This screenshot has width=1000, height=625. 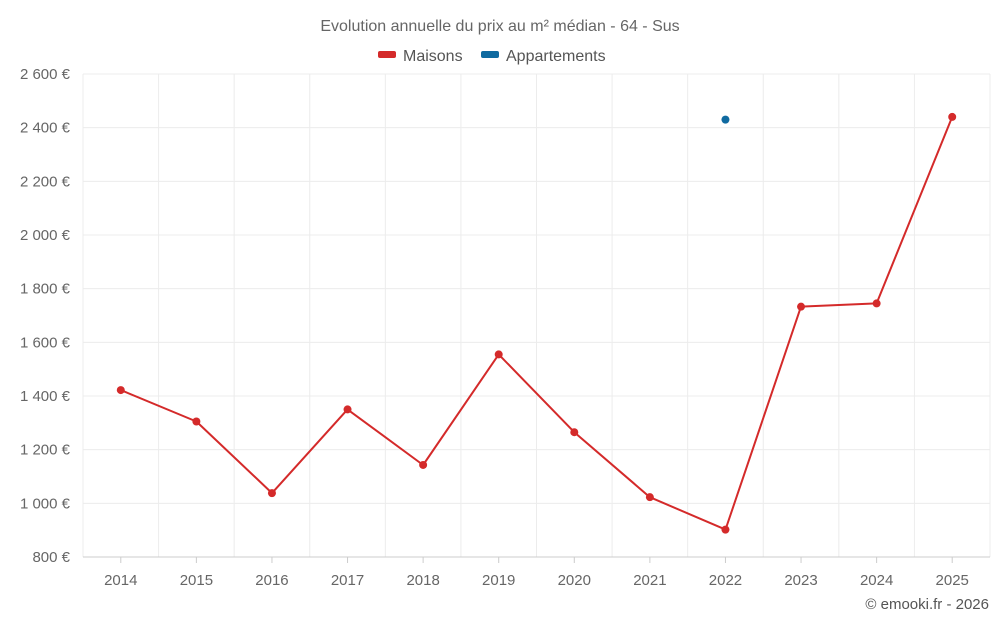 What do you see at coordinates (196, 580) in the screenshot?
I see `x-tick-label: 2015` at bounding box center [196, 580].